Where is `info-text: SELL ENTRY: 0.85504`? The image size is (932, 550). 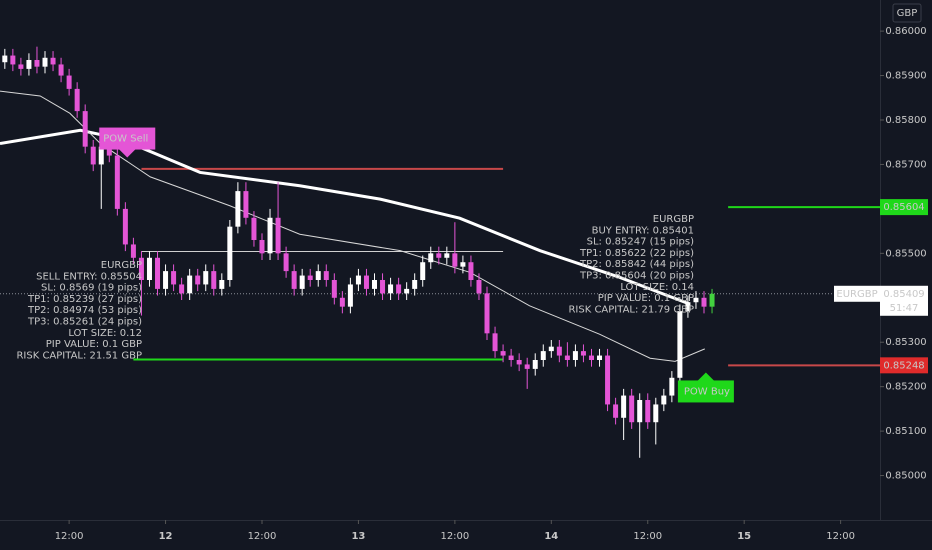 info-text: SELL ENTRY: 0.85504 is located at coordinates (89, 276).